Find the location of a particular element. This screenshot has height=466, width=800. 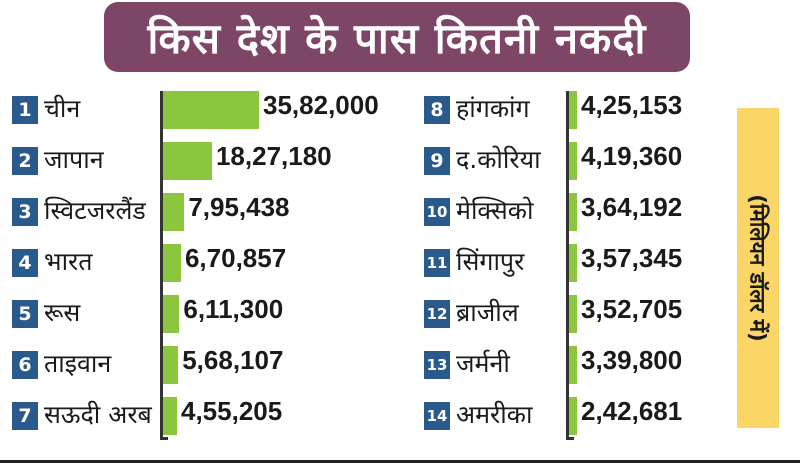

axis-line-col1 is located at coordinates (161, 265).